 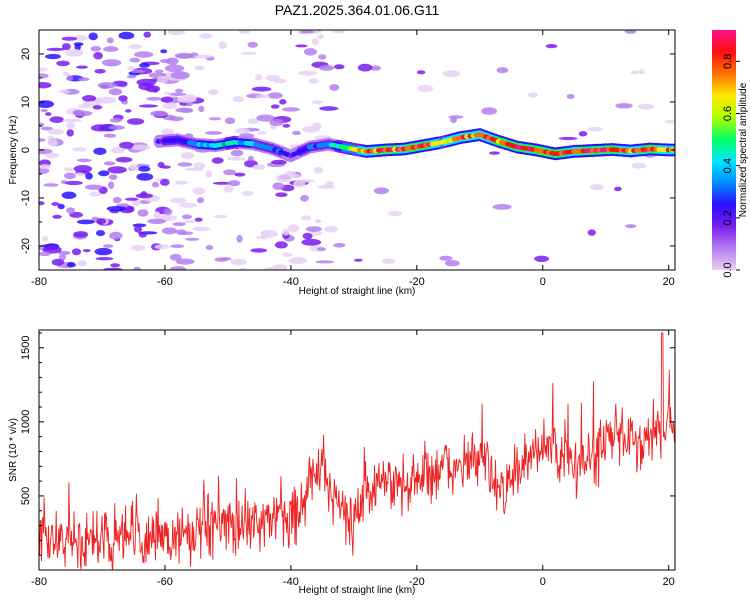 I want to click on snr-y-axis-label: SNR (10 * v/v), so click(x=13, y=450).